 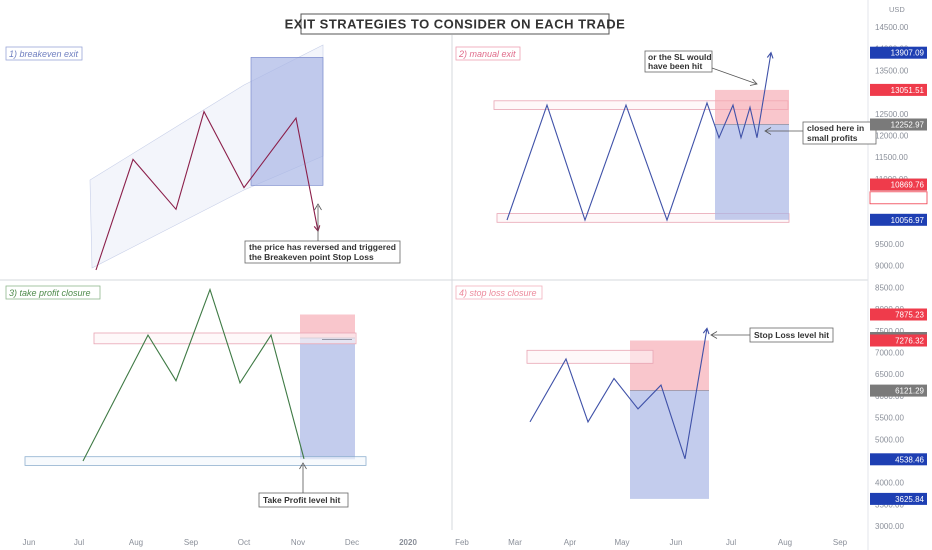 I want to click on price-tick-label: 13500.00, so click(x=892, y=70).